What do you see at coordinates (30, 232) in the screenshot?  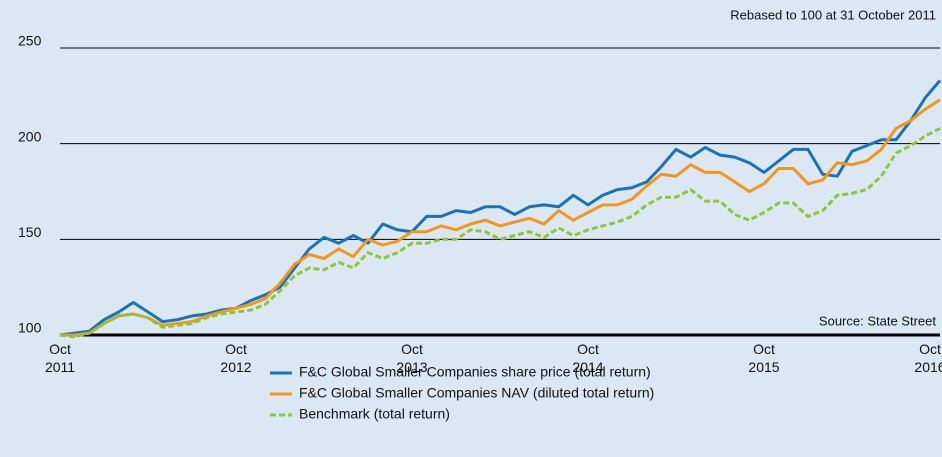 I see `y-tick-label: 150` at bounding box center [30, 232].